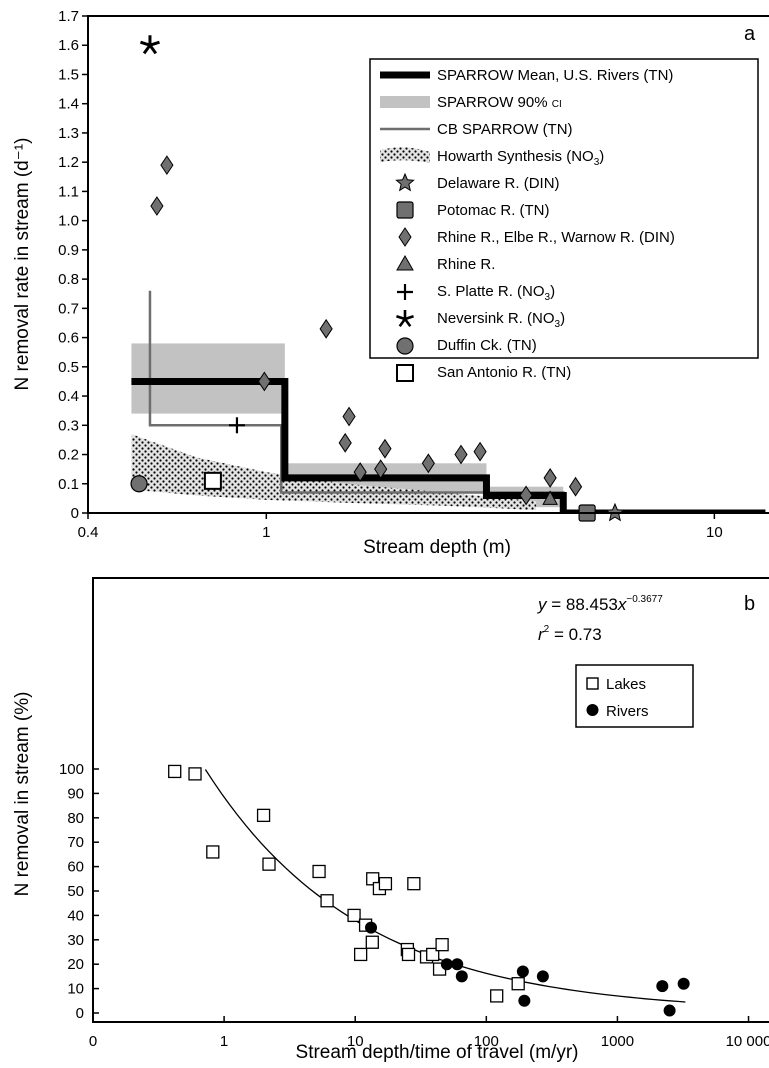  What do you see at coordinates (68, 45) in the screenshot?
I see `y-tick-label: 1.6` at bounding box center [68, 45].